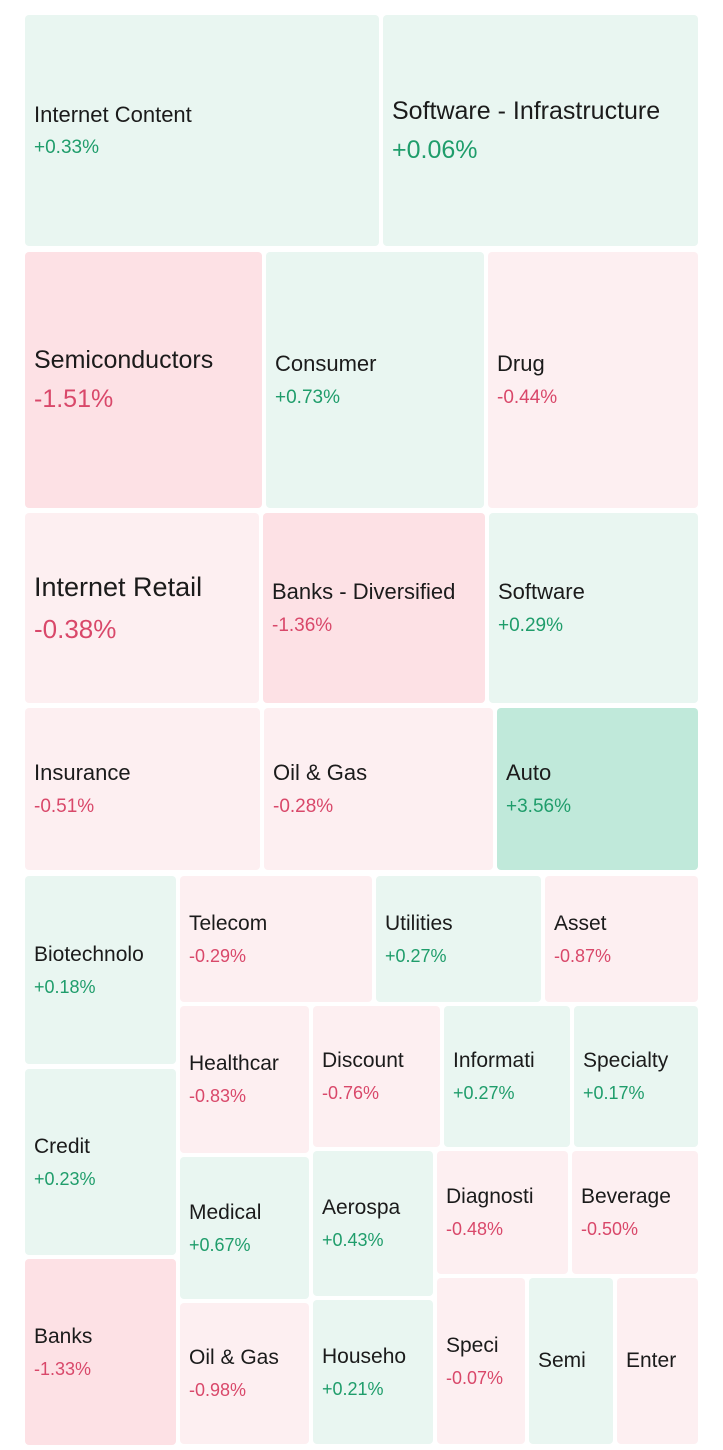  Describe the element at coordinates (490, 1197) in the screenshot. I see `tile-name: Diagnosti` at that location.